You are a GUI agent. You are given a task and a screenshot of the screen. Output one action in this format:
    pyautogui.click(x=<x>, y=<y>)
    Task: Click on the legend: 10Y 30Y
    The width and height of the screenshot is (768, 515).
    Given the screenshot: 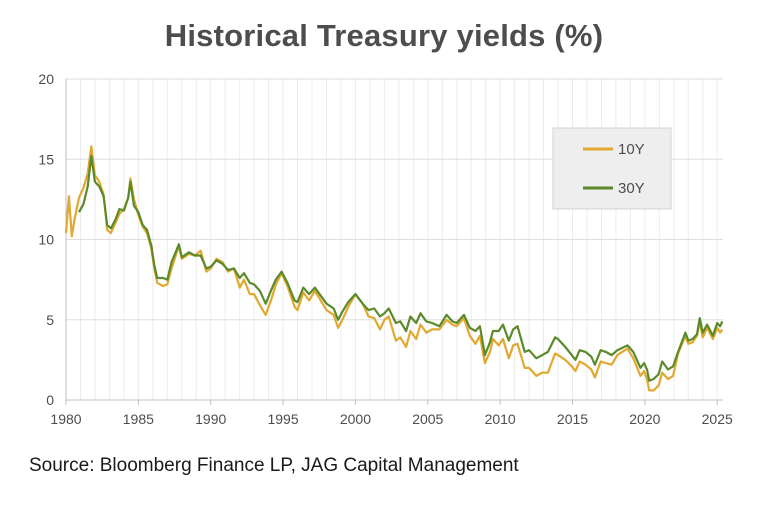 What is the action you would take?
    pyautogui.click(x=612, y=168)
    